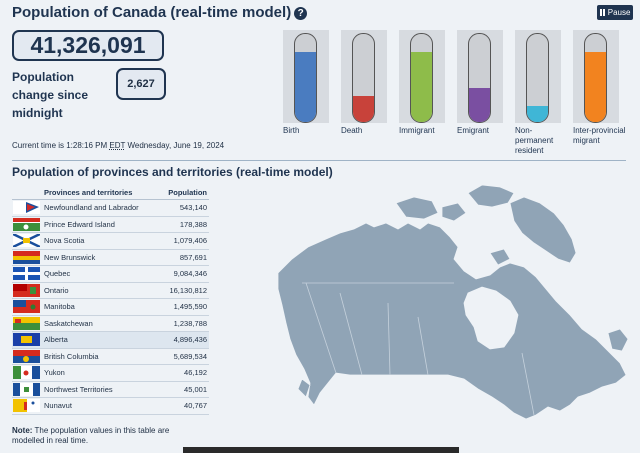 This screenshot has width=640, height=453. What do you see at coordinates (599, 135) in the screenshot?
I see `gauge-label: Inter-provincial migrant` at bounding box center [599, 135].